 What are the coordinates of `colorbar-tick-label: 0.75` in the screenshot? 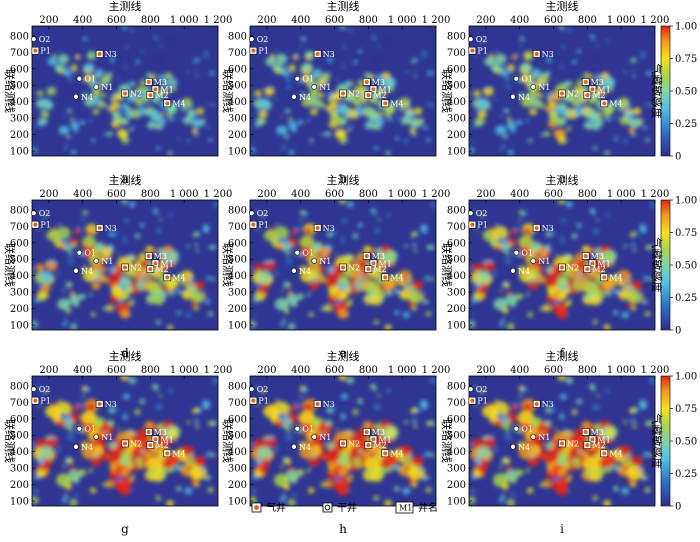 It's located at (686, 233).